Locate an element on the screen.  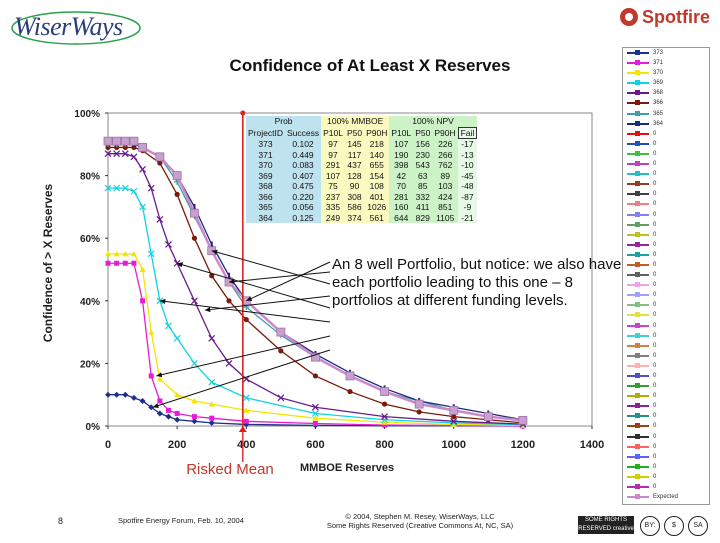
x-tick-label: 1000 is located at coordinates (453, 445).